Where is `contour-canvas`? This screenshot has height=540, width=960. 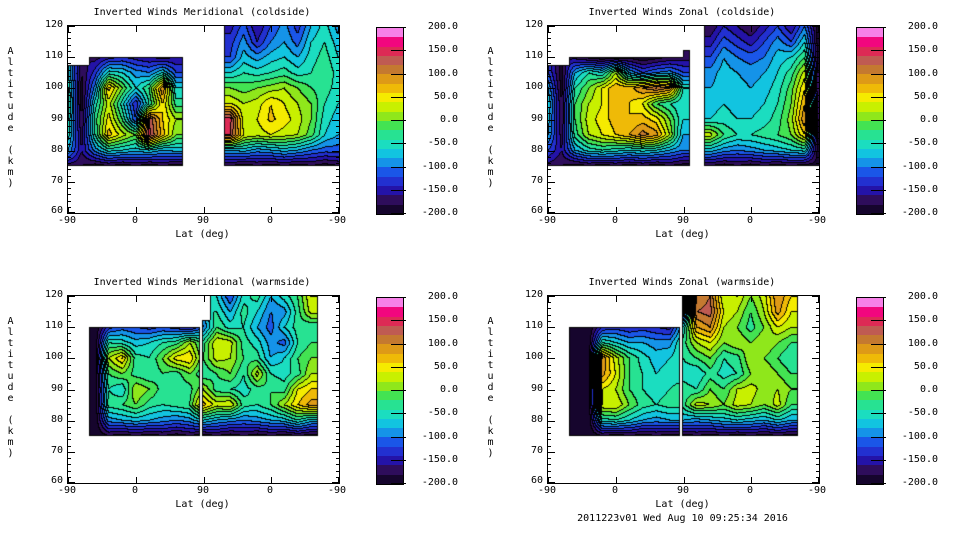 contour-canvas is located at coordinates (203, 119).